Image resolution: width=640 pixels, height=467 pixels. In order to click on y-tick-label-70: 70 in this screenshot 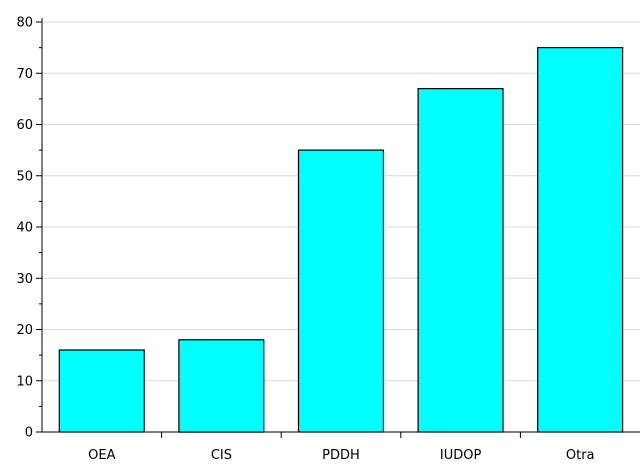, I will do `click(24, 74)`.